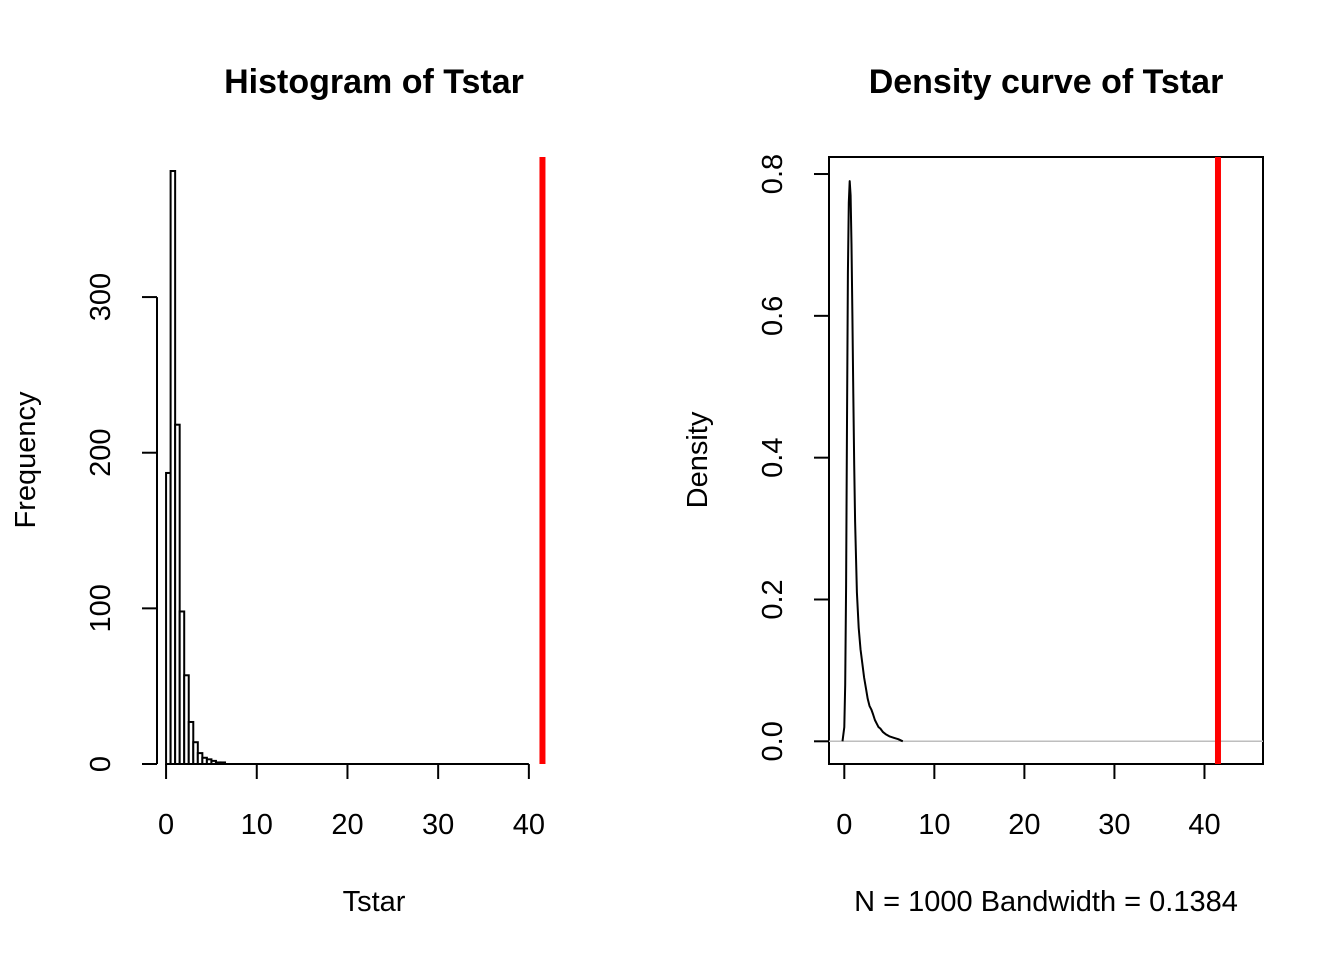 The width and height of the screenshot is (1344, 960). Describe the element at coordinates (773, 599) in the screenshot. I see `density-y-tick-label: 0.2` at that location.